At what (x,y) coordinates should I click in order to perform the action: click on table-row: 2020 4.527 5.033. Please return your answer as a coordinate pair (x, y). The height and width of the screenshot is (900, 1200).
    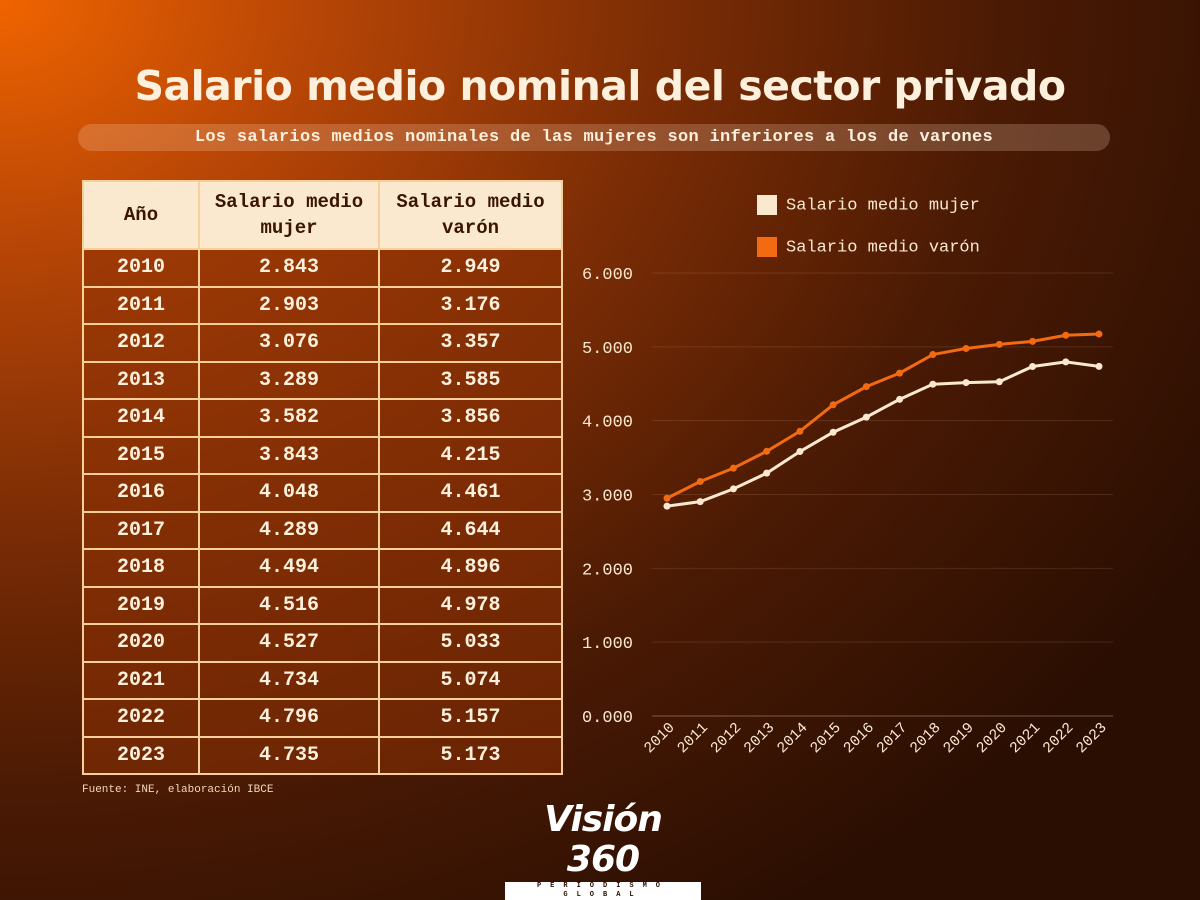
    Looking at the image, I should click on (322, 643).